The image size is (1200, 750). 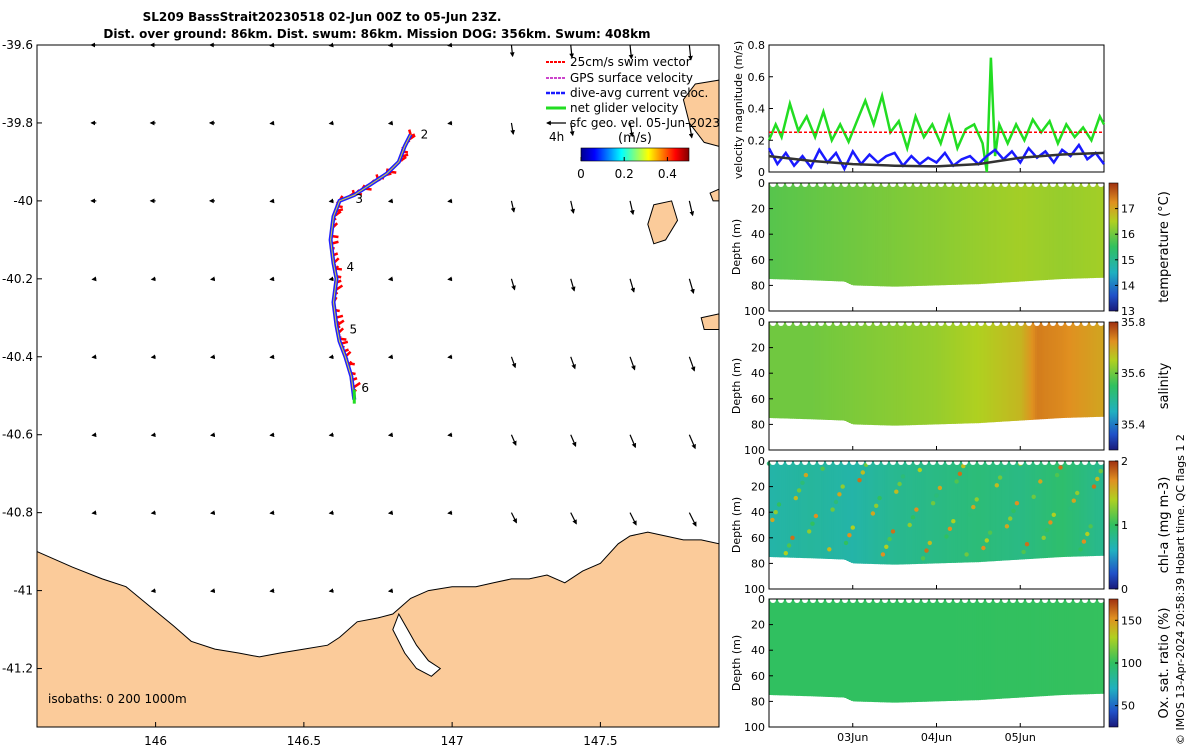 I want to click on depth-tick-label: 80, so click(x=758, y=701).